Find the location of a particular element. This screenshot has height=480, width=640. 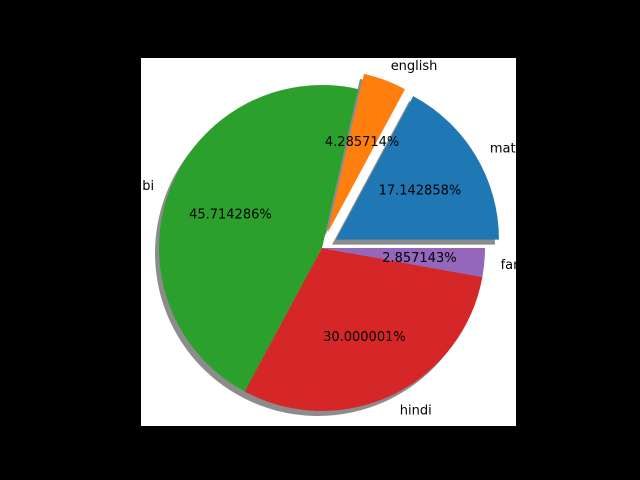

slice-percent-label: 2.857143% is located at coordinates (419, 258).